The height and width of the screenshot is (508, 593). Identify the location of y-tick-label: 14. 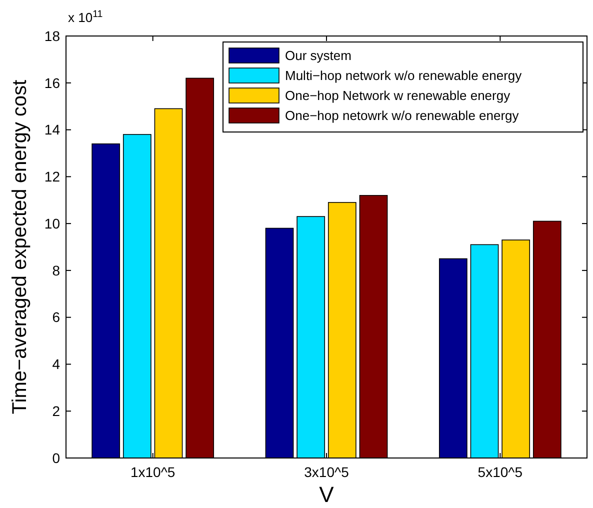
(52, 130).